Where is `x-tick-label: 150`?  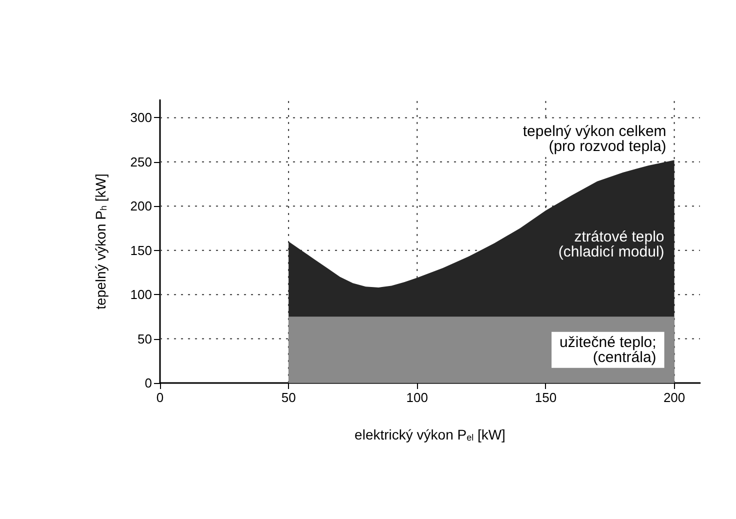
x-tick-label: 150 is located at coordinates (545, 397).